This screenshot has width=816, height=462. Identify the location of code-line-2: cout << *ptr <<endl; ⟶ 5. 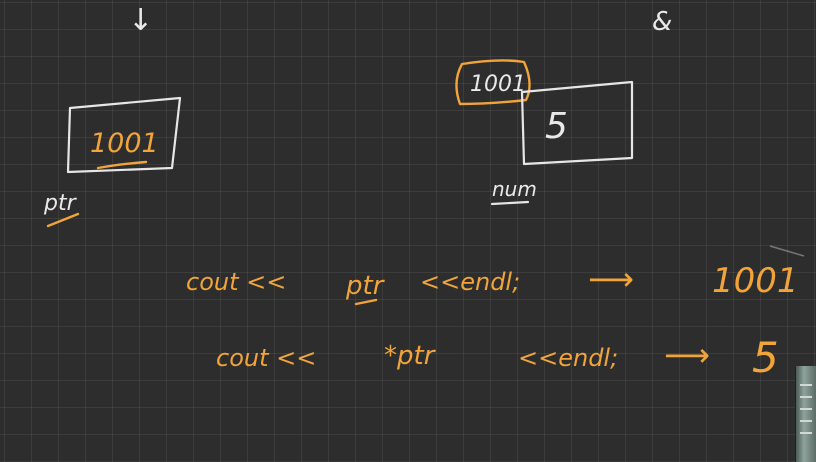
(497, 357).